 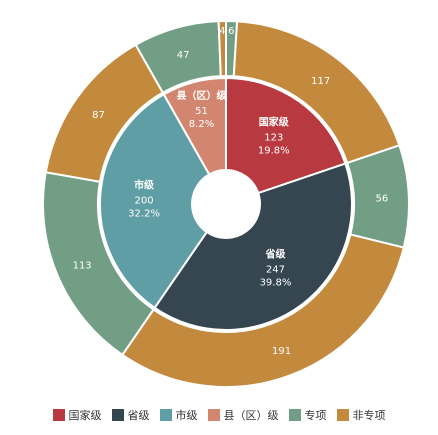 I want to click on legend-item-county: 县（区）级, so click(x=243, y=415).